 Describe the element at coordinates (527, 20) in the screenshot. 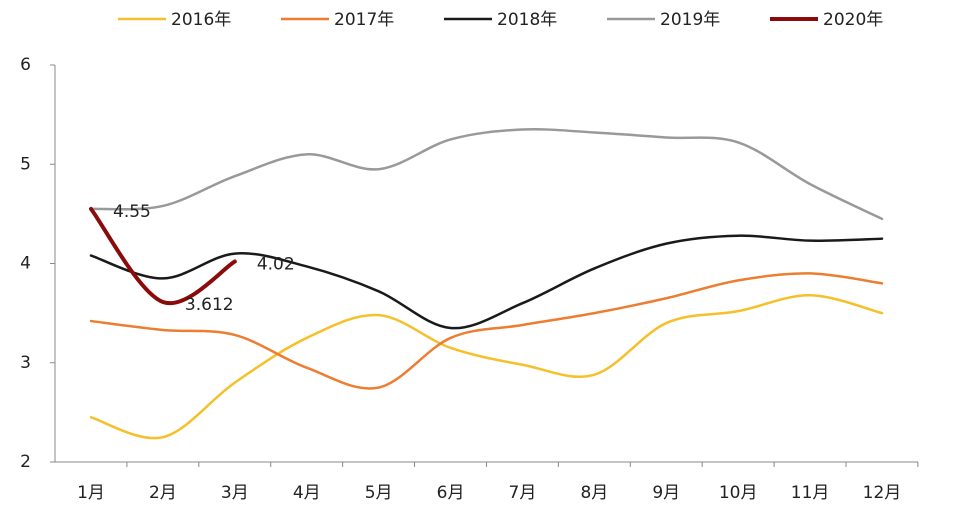

I see `legend-label: 2018年` at that location.